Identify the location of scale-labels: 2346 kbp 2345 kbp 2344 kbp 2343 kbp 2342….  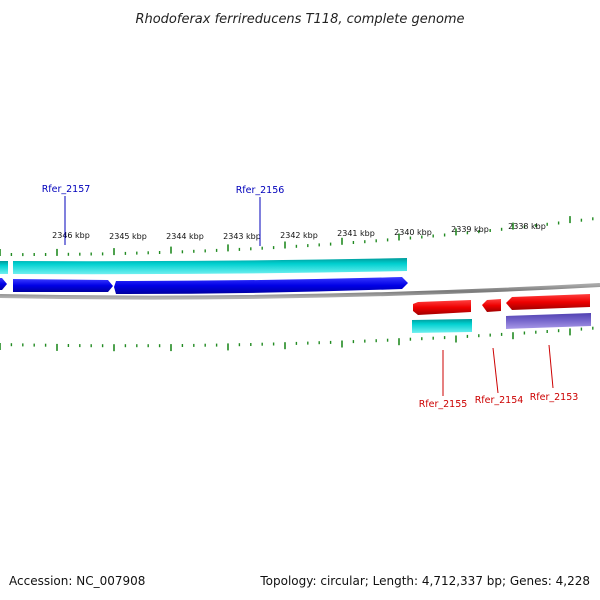
(299, 231).